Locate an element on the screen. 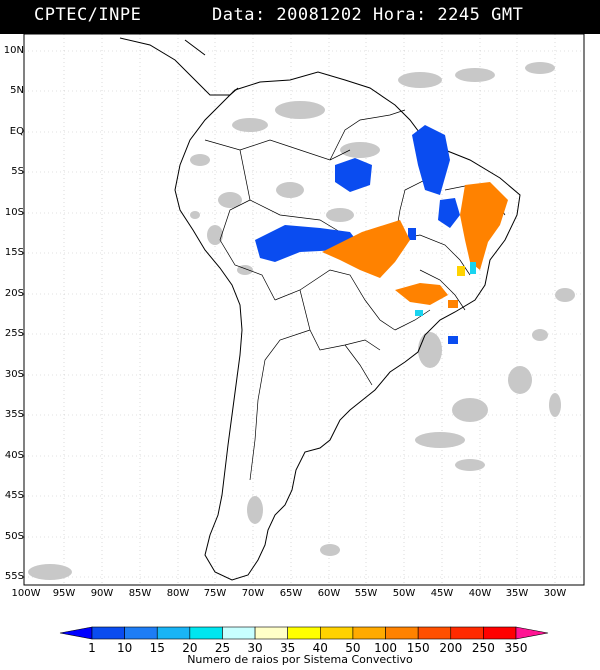  colorbar-tick-label: 250 is located at coordinates (483, 648).